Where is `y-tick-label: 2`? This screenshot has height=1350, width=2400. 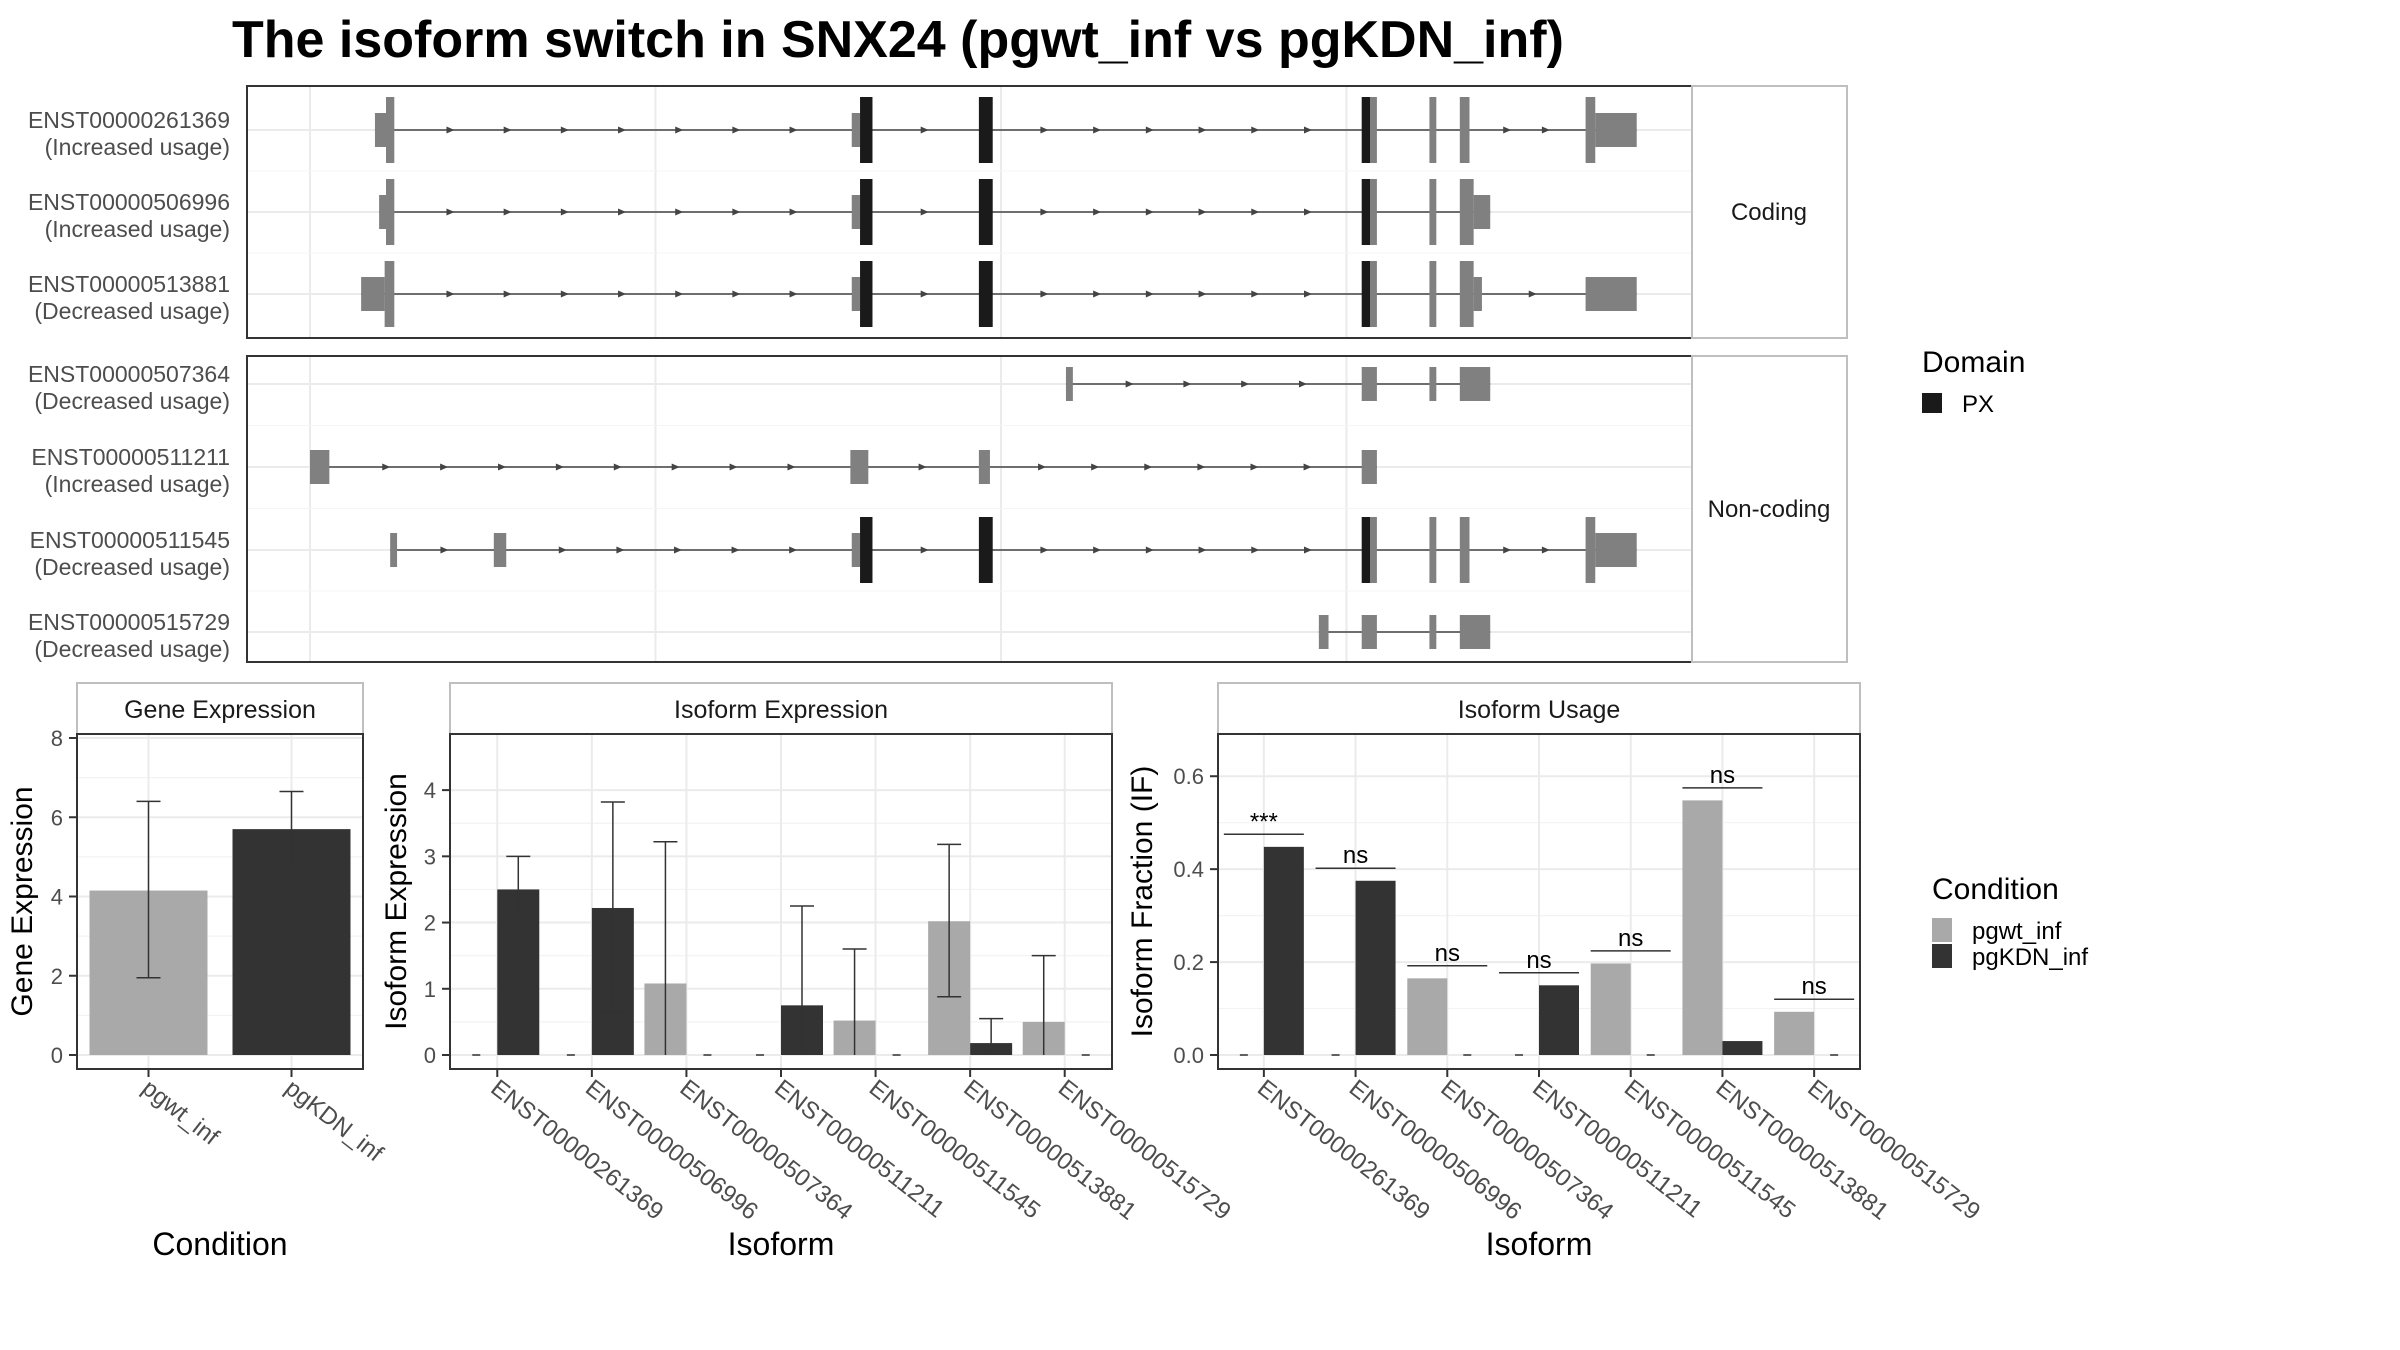 y-tick-label: 2 is located at coordinates (57, 976).